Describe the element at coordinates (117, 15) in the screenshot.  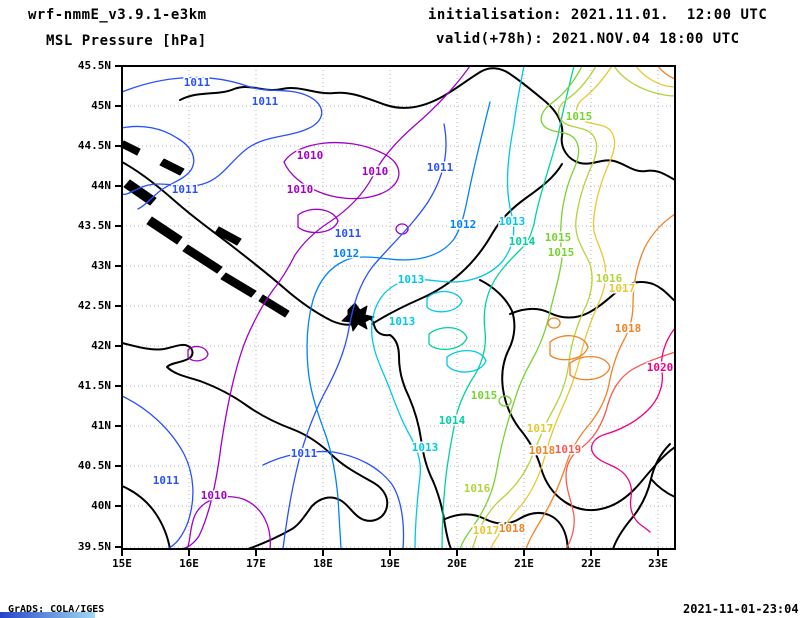
I see `model-title: wrf-nmmE_v3.9.1-e3km` at that location.